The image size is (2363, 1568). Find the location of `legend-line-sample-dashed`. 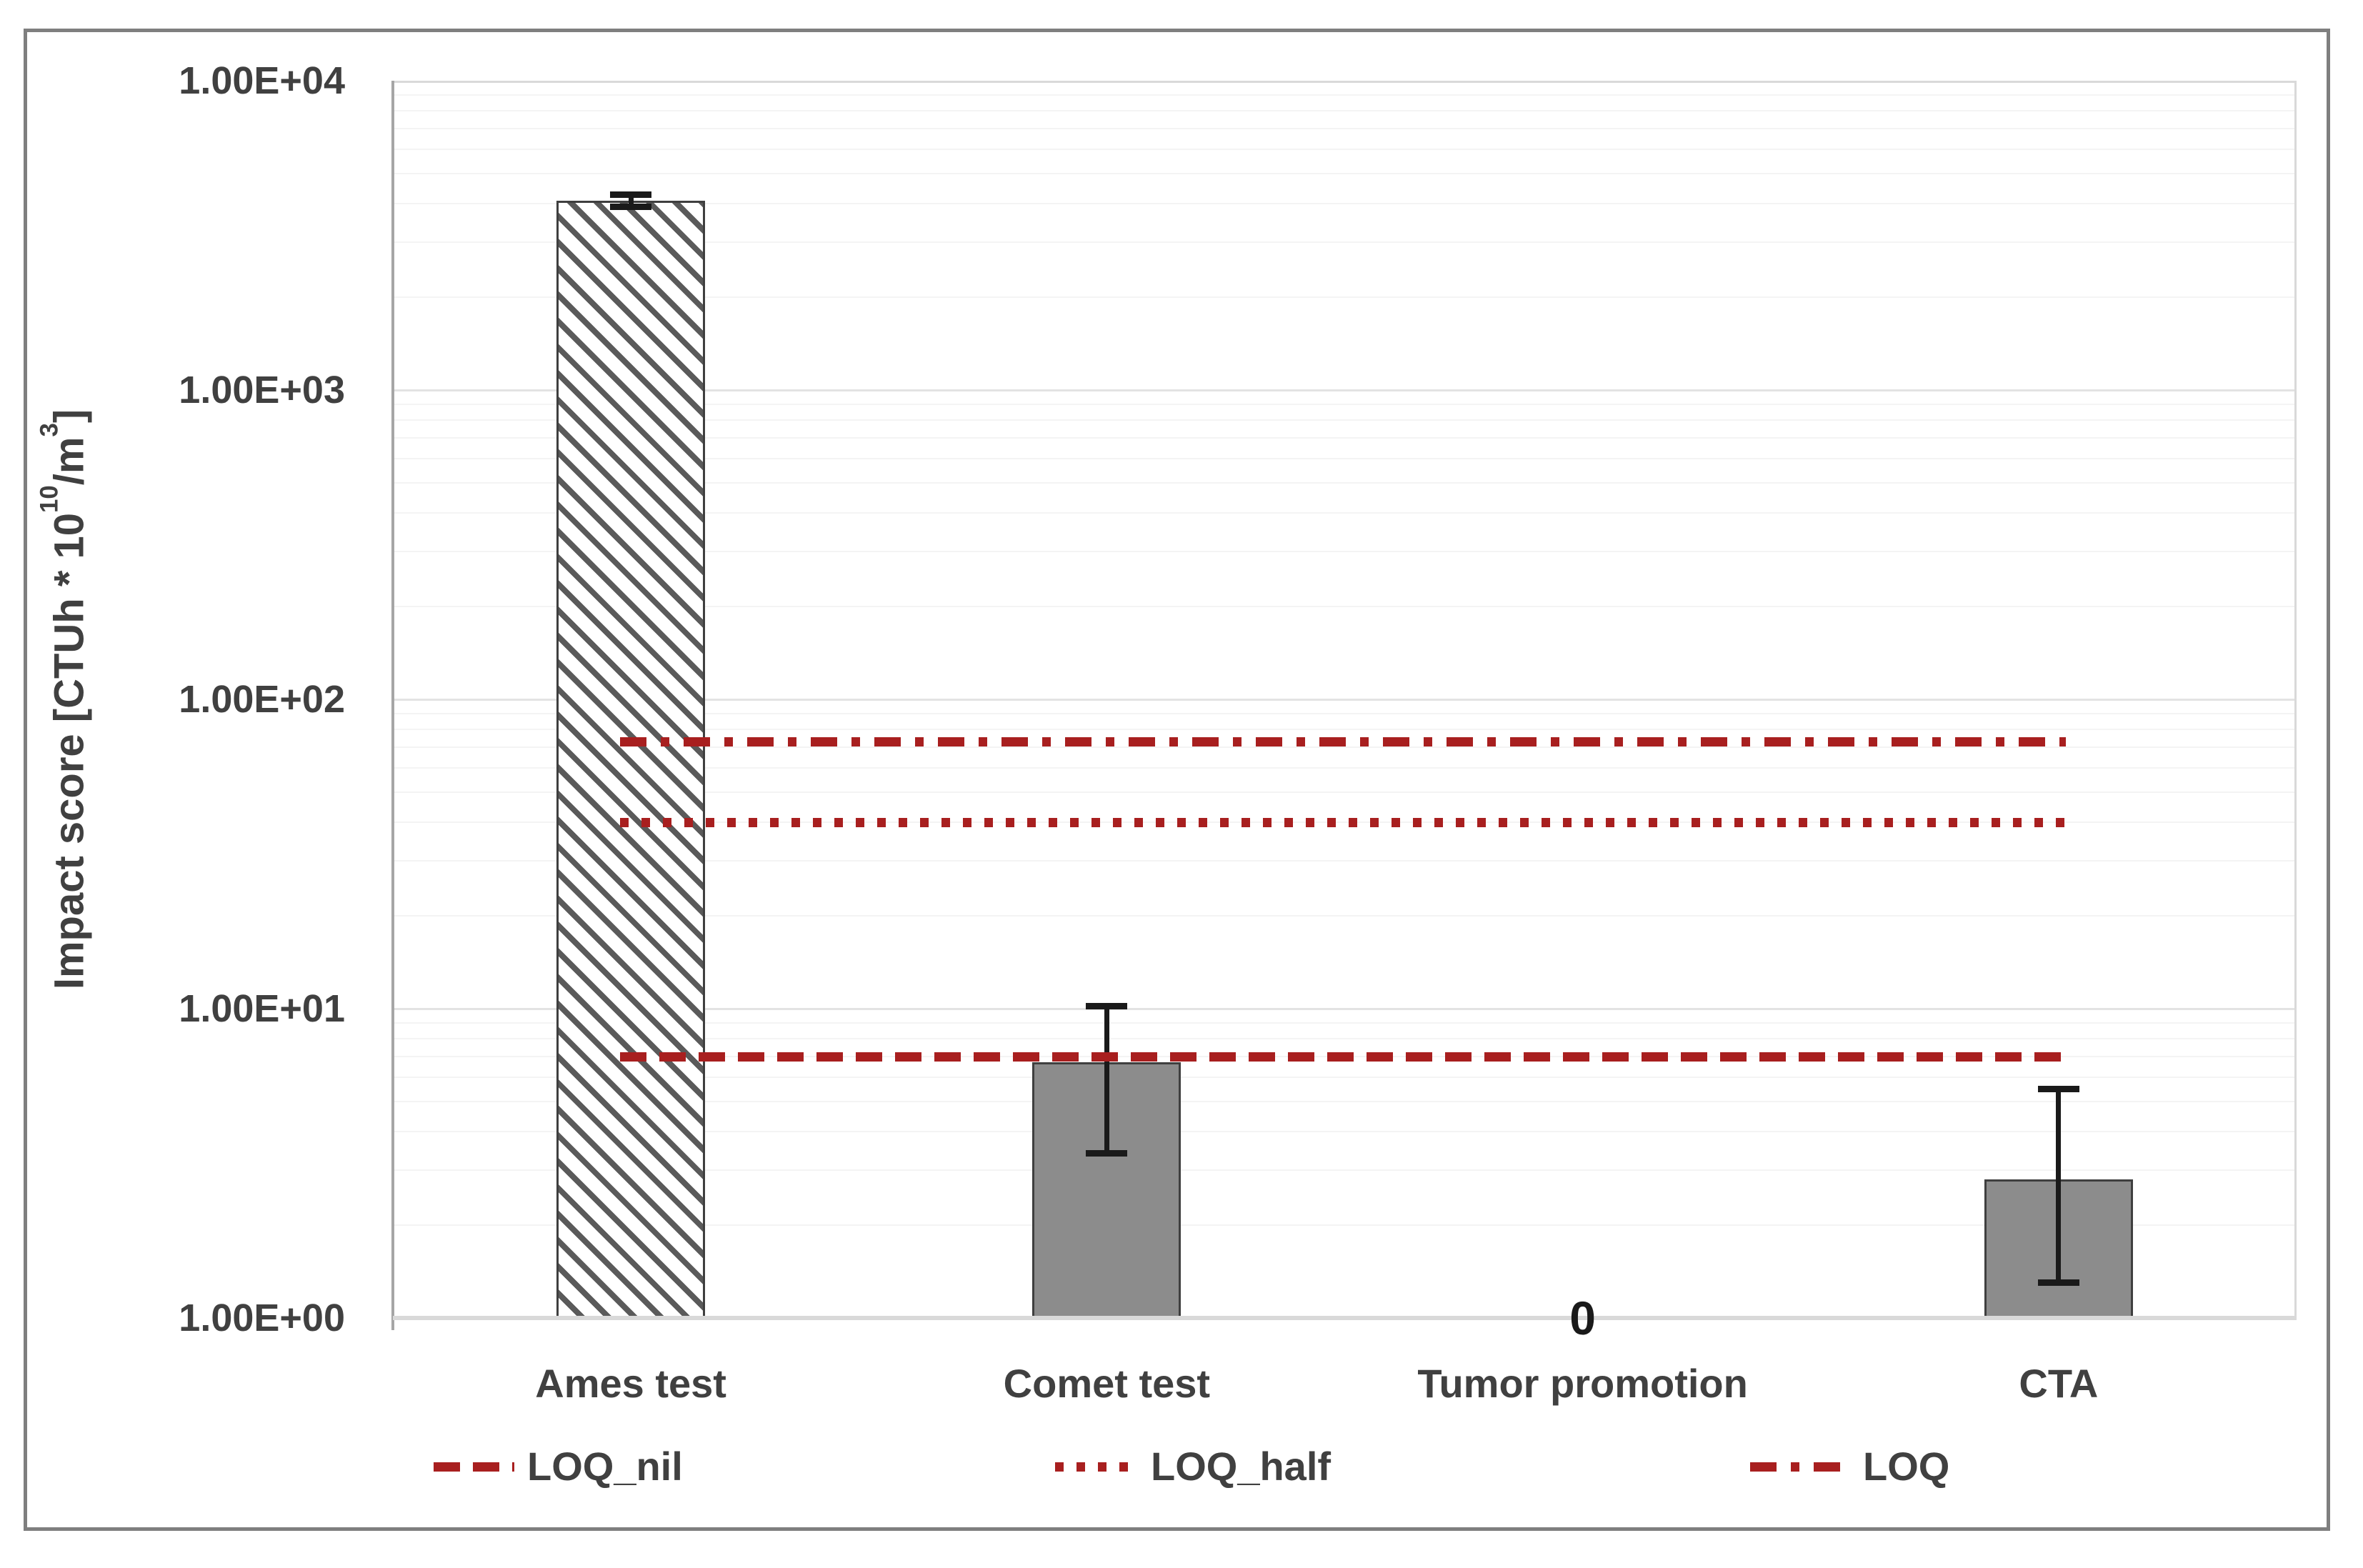

legend-line-sample-dashed is located at coordinates (474, 1467).